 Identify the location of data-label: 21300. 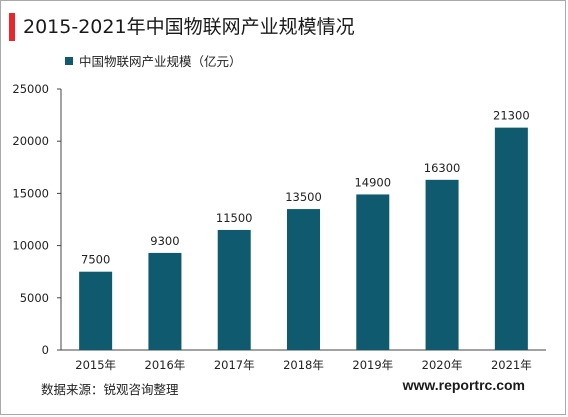
(511, 116).